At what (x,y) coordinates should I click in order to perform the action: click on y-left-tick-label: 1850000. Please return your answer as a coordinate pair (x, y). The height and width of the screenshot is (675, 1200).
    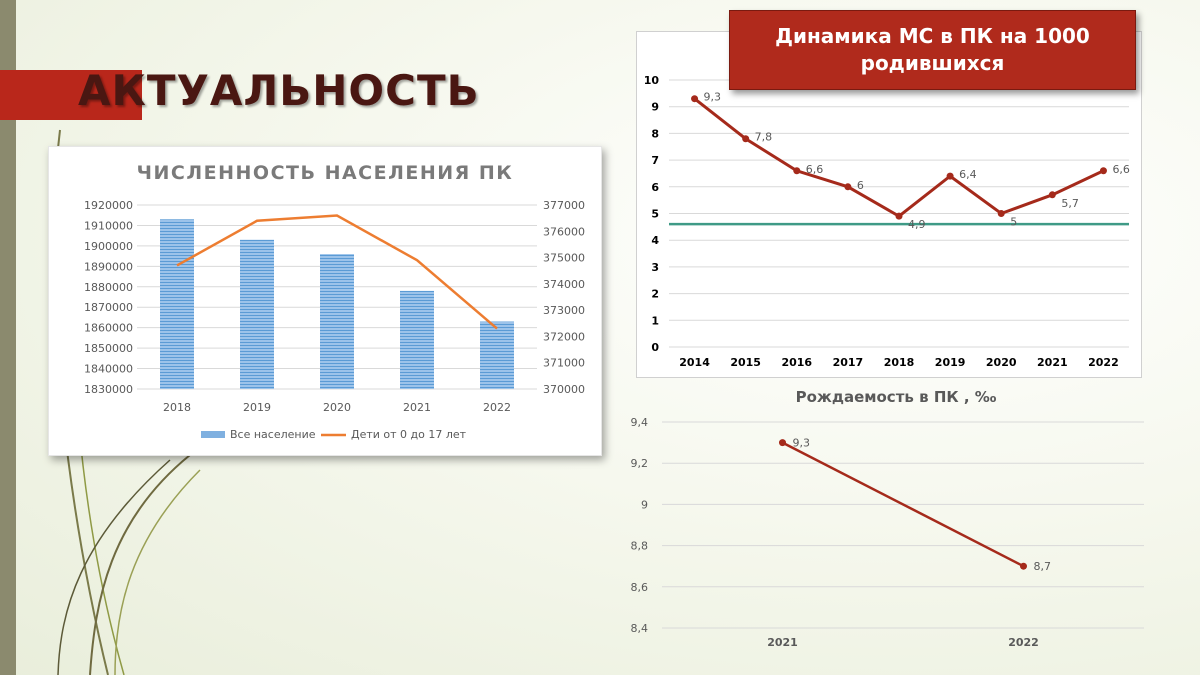
    Looking at the image, I should click on (108, 348).